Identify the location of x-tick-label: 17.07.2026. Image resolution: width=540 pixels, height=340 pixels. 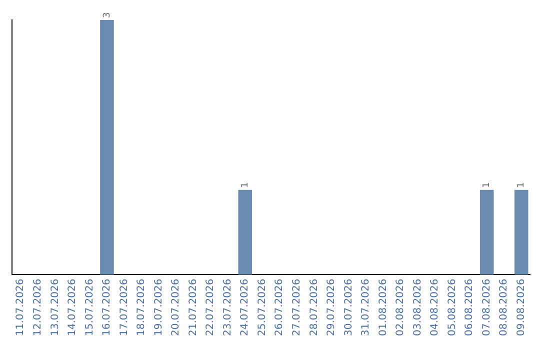
(124, 307).